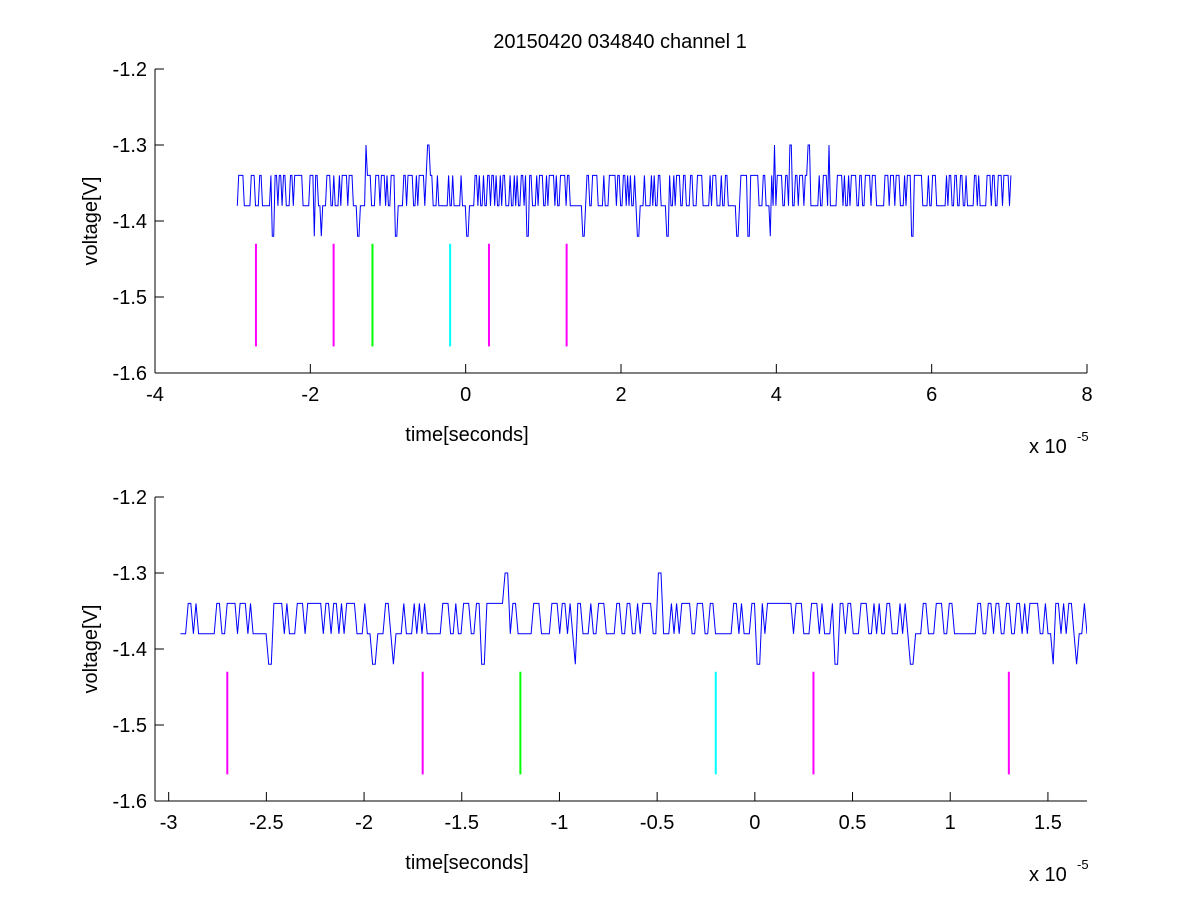  Describe the element at coordinates (130, 726) in the screenshot. I see `bottom-y-tick-label: -1.5` at that location.